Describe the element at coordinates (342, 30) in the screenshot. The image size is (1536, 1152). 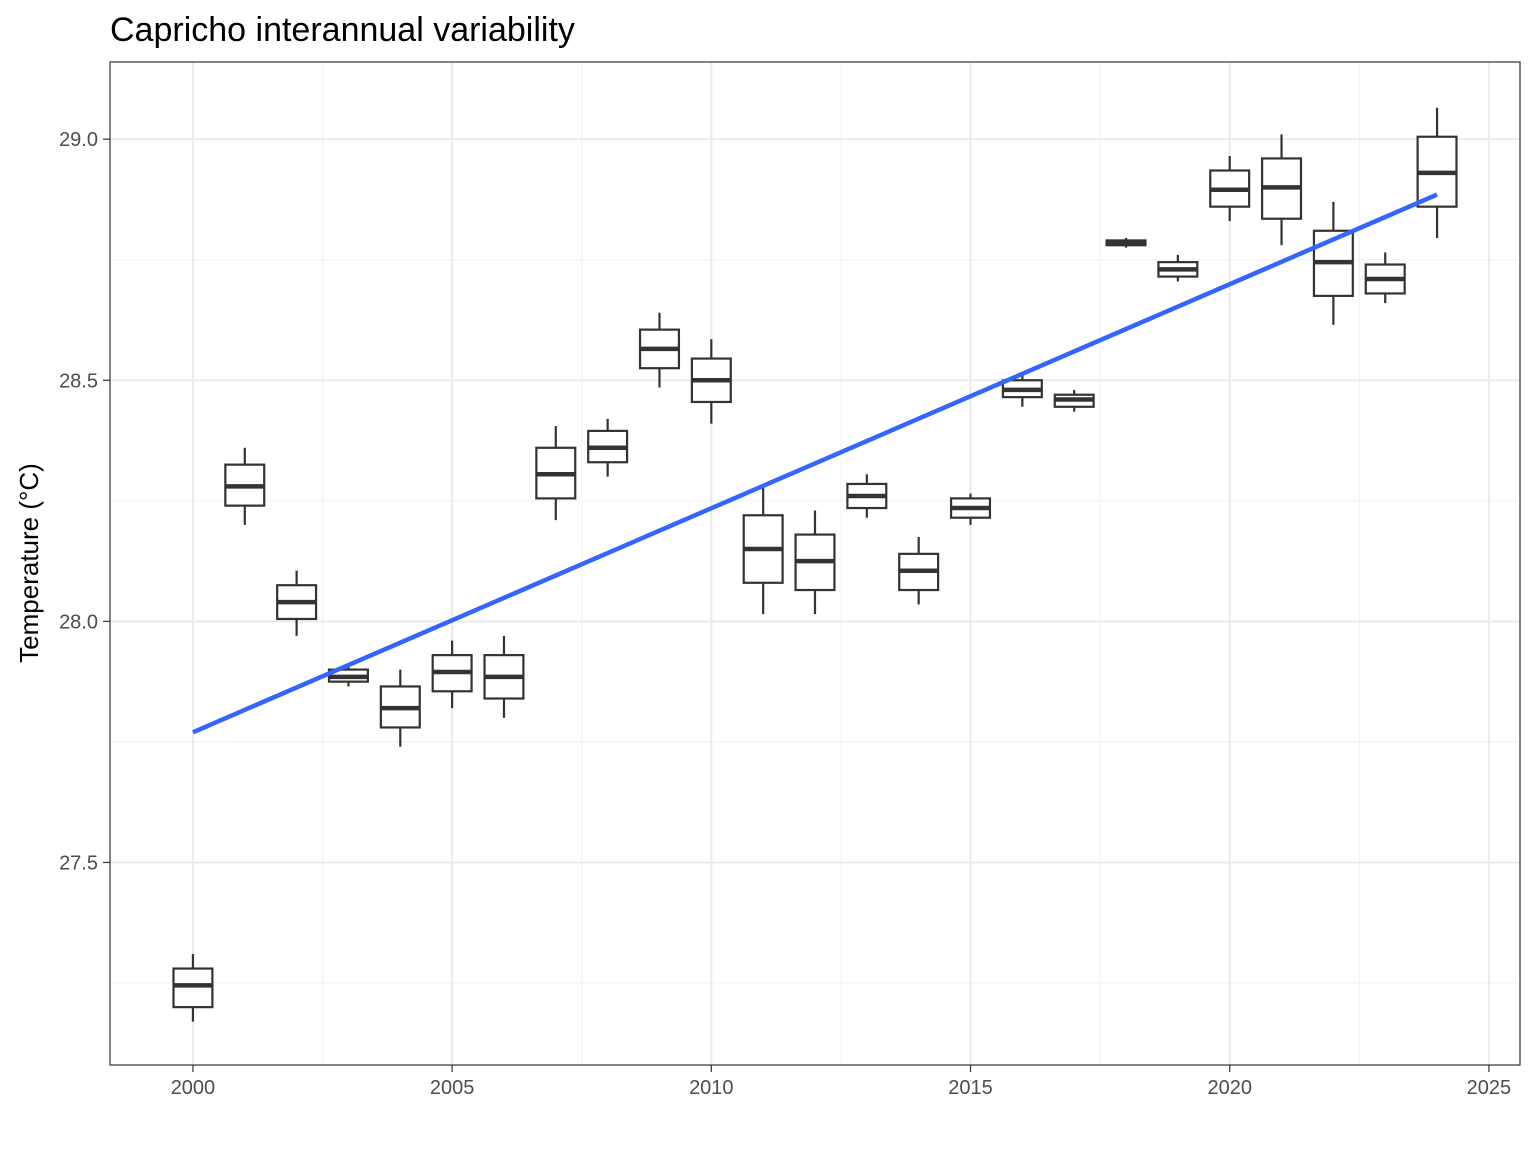
I see `chart-title: Capricho interannual variability` at that location.